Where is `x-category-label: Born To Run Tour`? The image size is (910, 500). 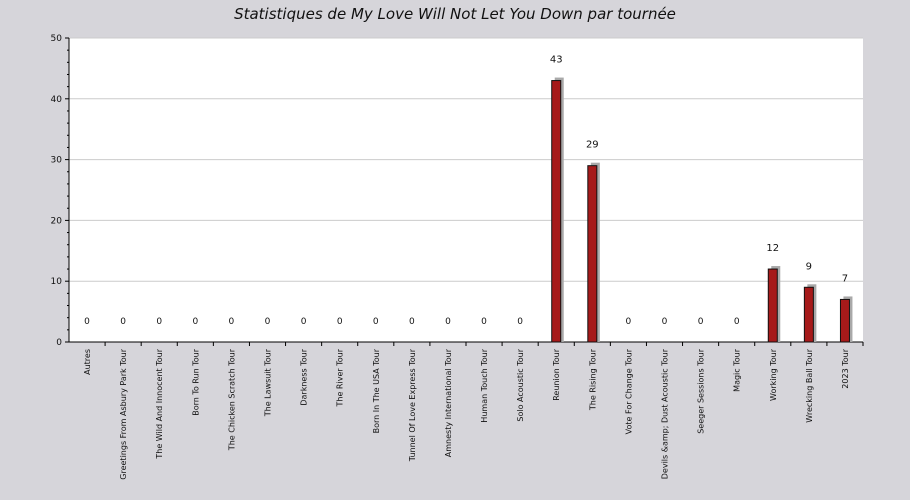 x-category-label: Born To Run Tour is located at coordinates (195, 381).